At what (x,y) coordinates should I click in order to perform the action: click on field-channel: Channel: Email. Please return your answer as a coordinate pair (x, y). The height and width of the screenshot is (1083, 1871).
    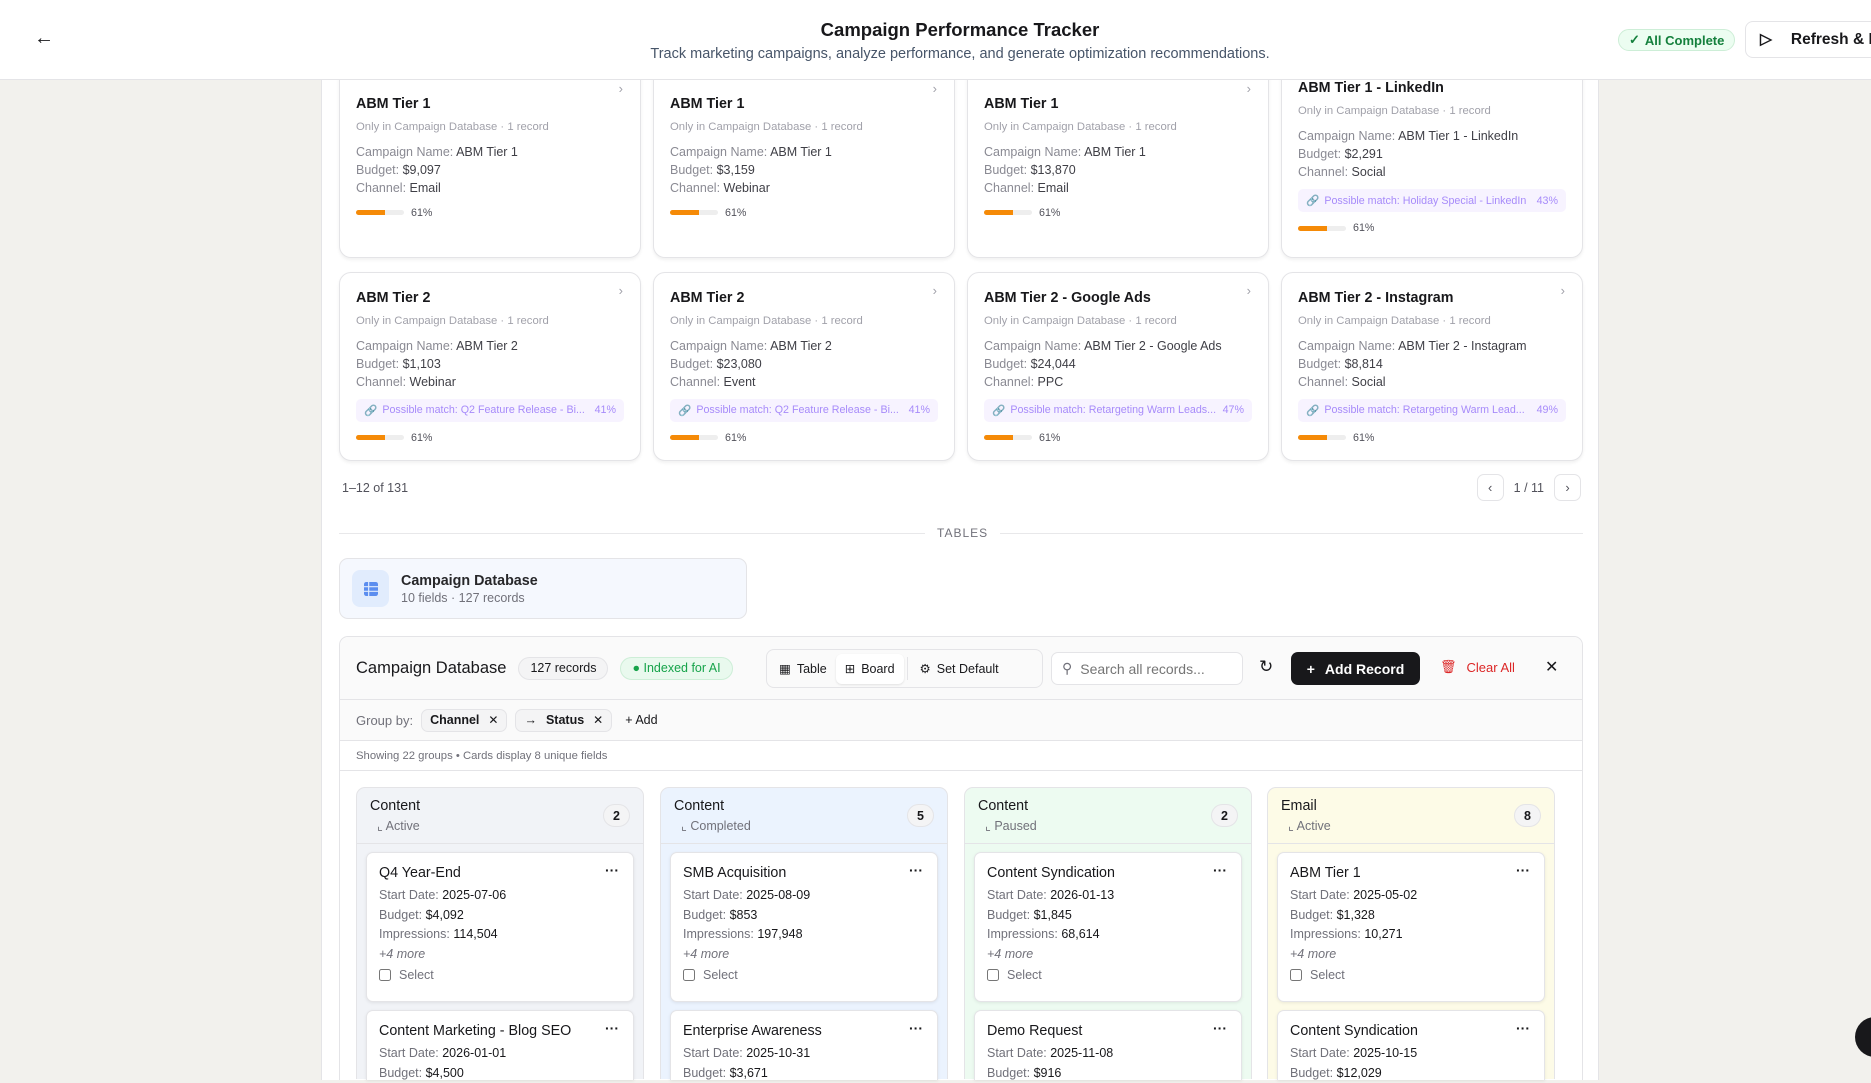
    Looking at the image, I should click on (1118, 188).